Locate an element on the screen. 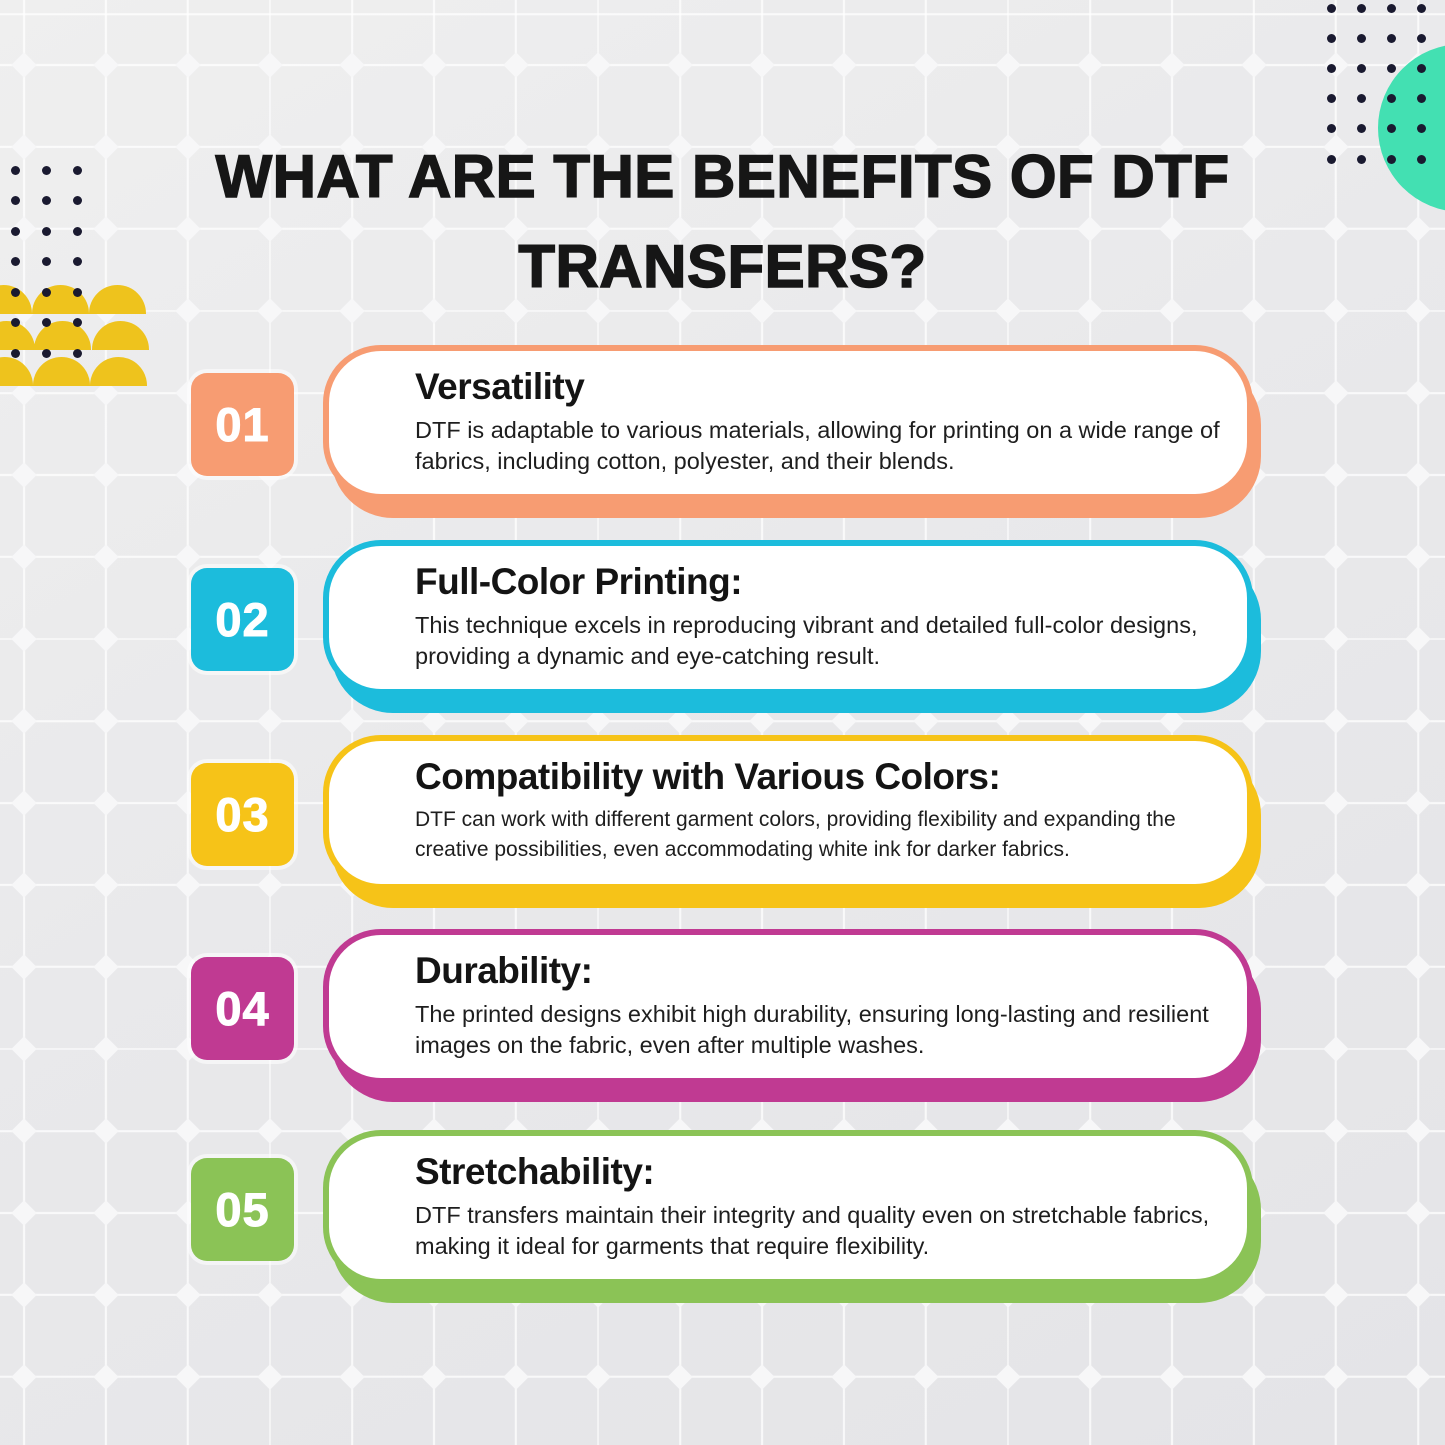 The height and width of the screenshot is (1445, 1445). number-badge-02: 02 is located at coordinates (242, 619).